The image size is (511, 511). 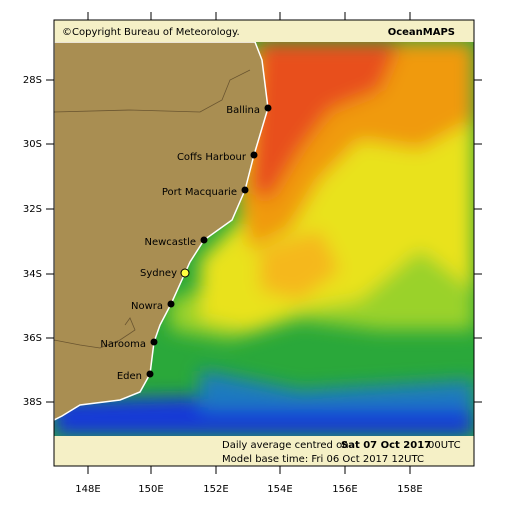 What do you see at coordinates (444, 445) in the screenshot?
I see `footer-time: 00UTC` at bounding box center [444, 445].